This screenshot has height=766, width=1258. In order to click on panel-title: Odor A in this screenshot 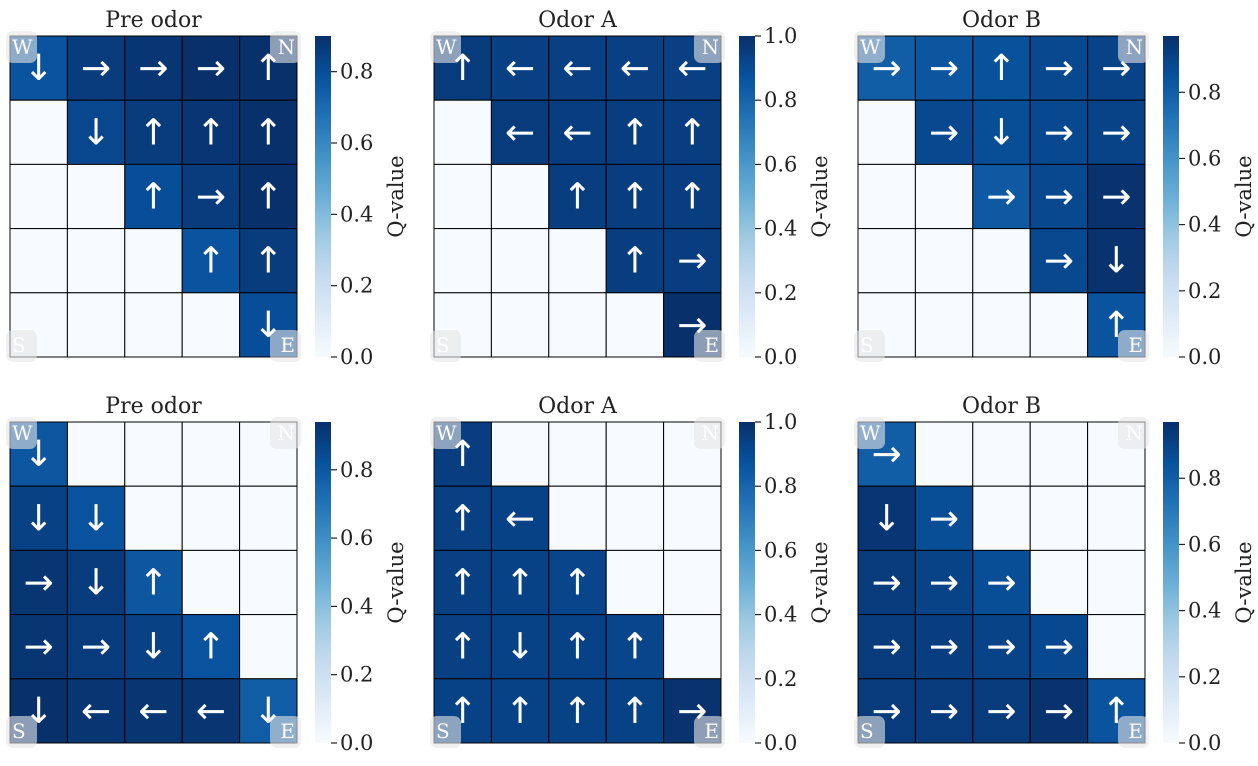, I will do `click(578, 406)`.